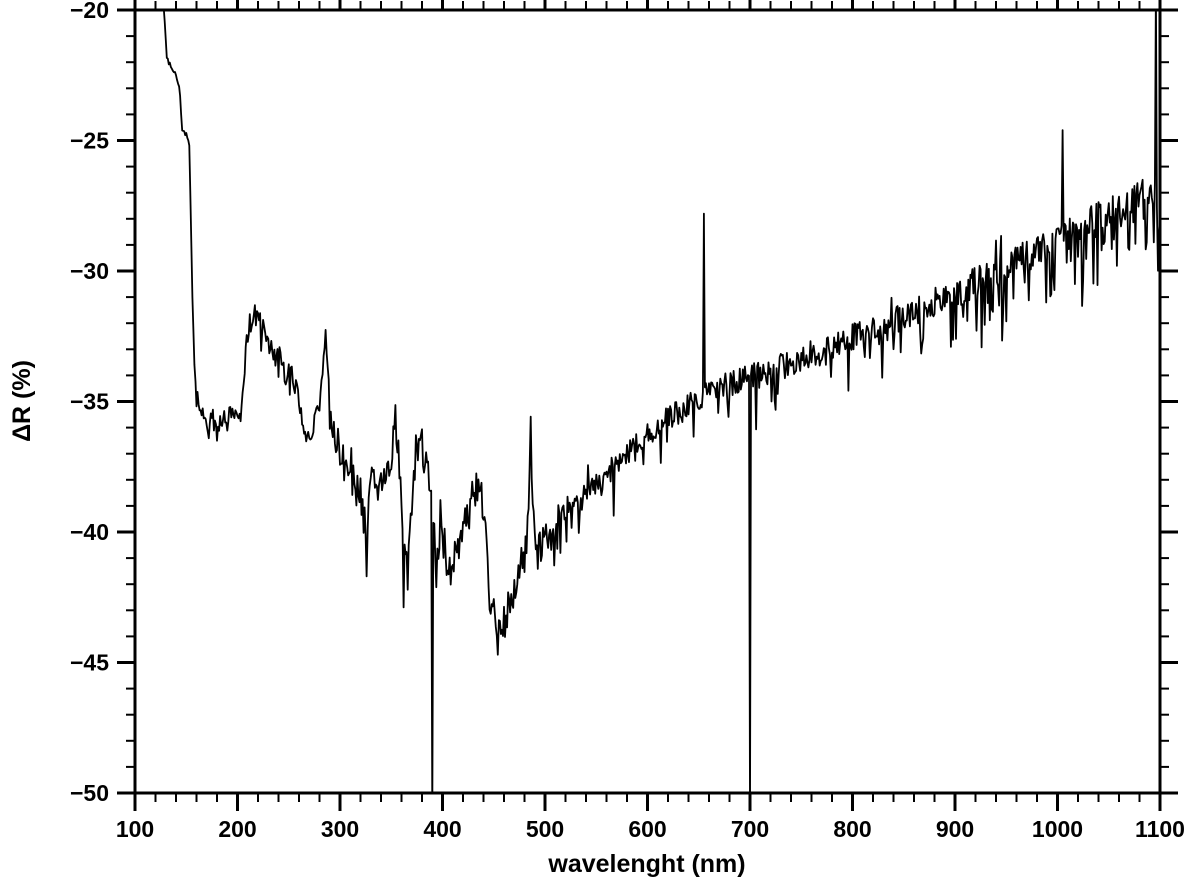 Image resolution: width=1200 pixels, height=893 pixels. Describe the element at coordinates (1160, 829) in the screenshot. I see `x-tick-label: 1100` at that location.